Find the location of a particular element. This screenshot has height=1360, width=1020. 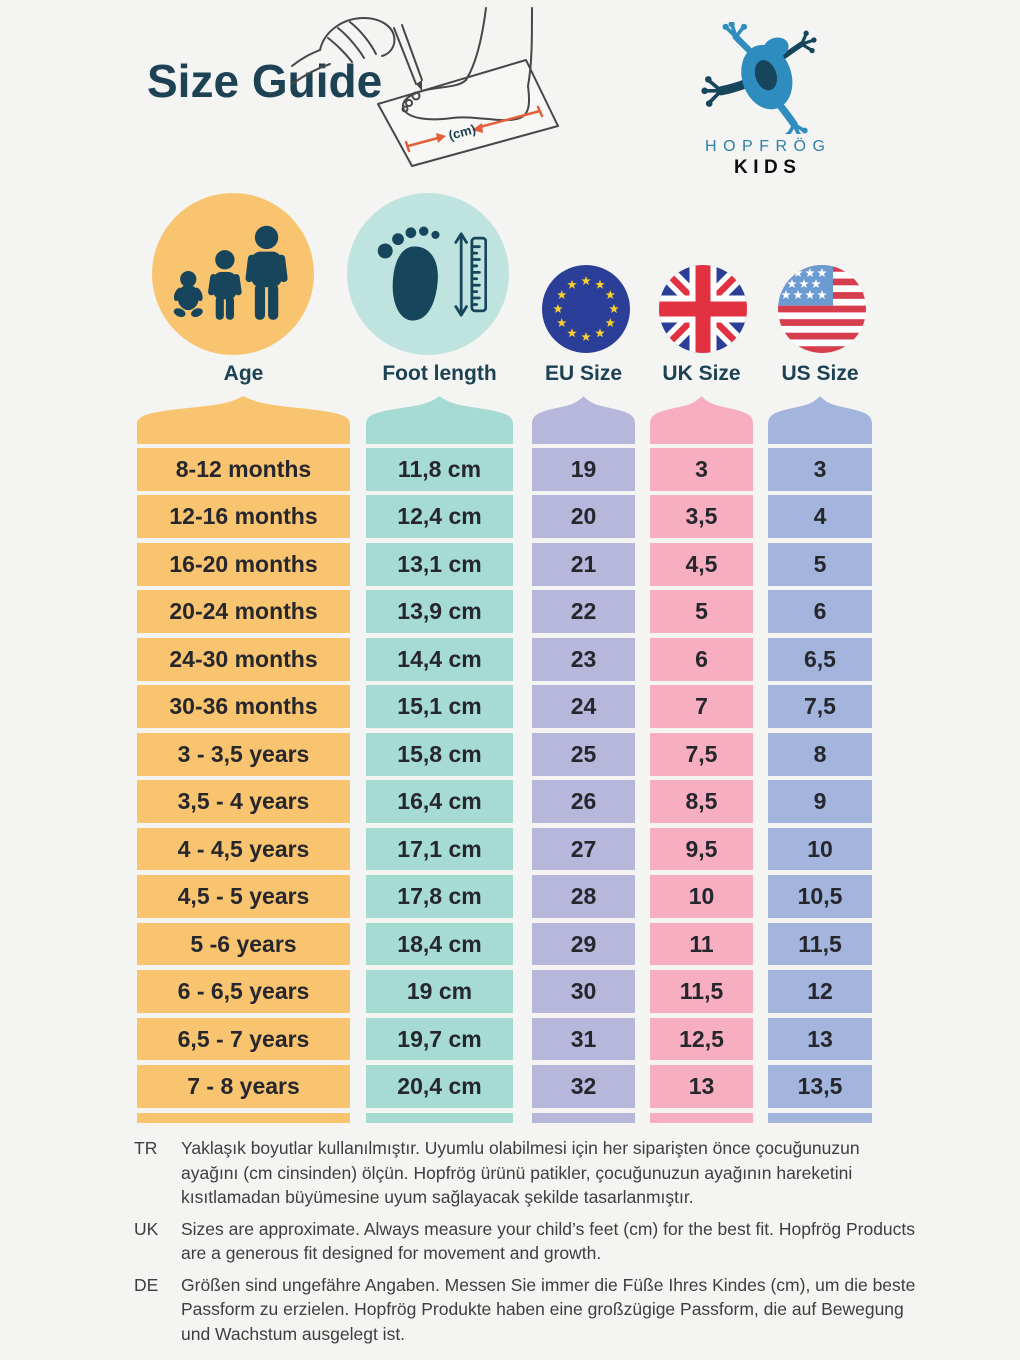

table-cell: 6 - 6,5 years is located at coordinates (243, 991).